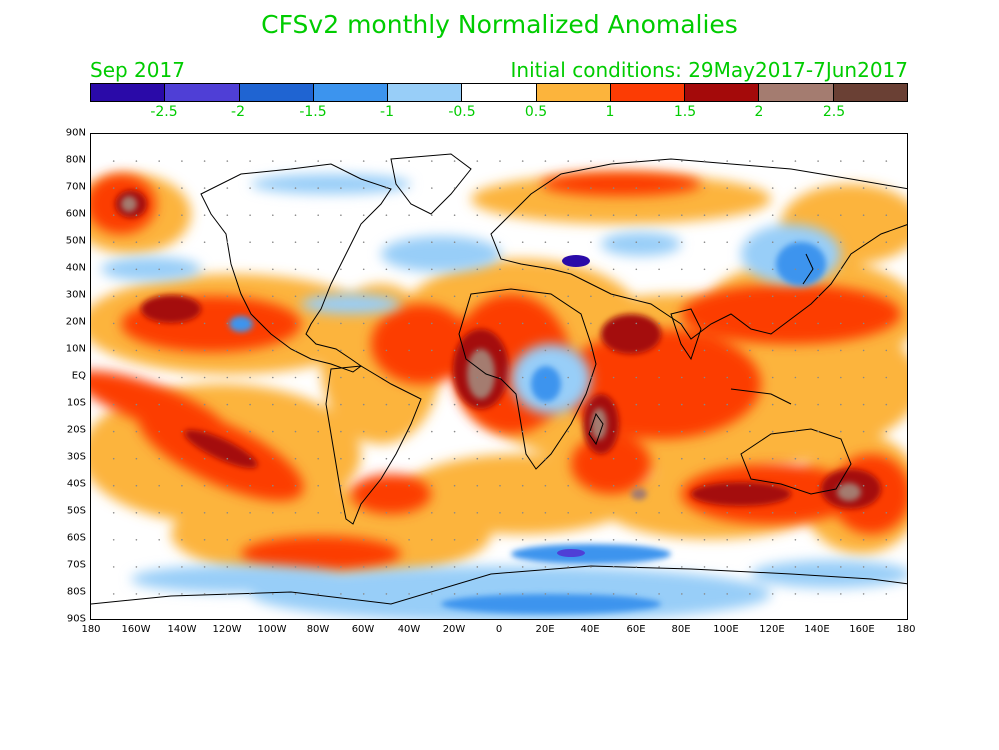 This screenshot has width=999, height=750. Describe the element at coordinates (136, 629) in the screenshot. I see `lon-label: 160W` at that location.